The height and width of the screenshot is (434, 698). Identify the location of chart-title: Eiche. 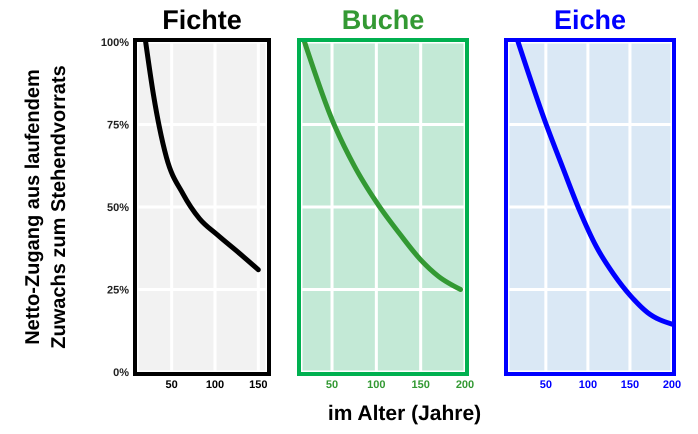
(590, 20).